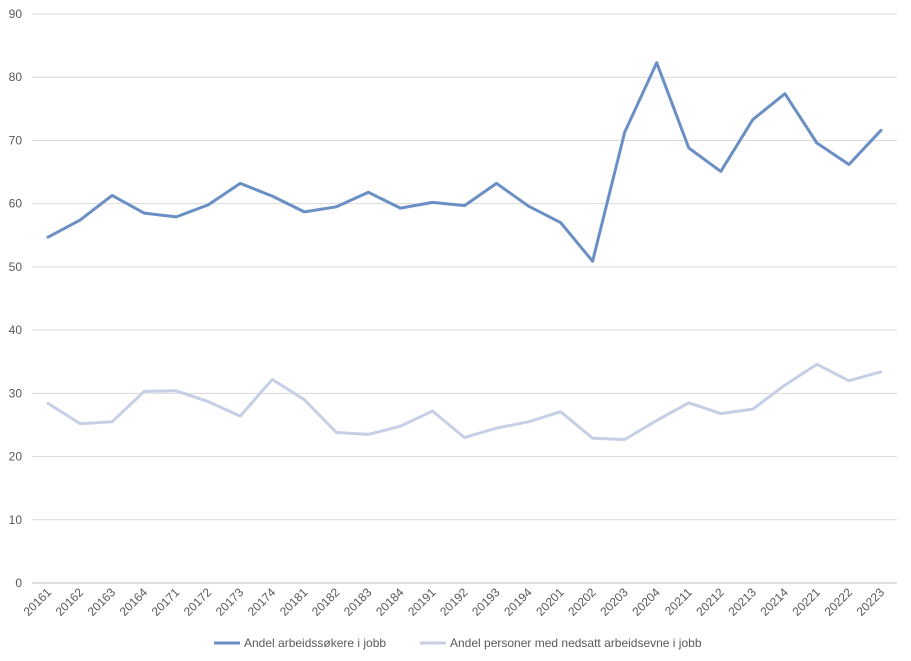 The width and height of the screenshot is (911, 661). I want to click on x-tick-label: 20181, so click(294, 602).